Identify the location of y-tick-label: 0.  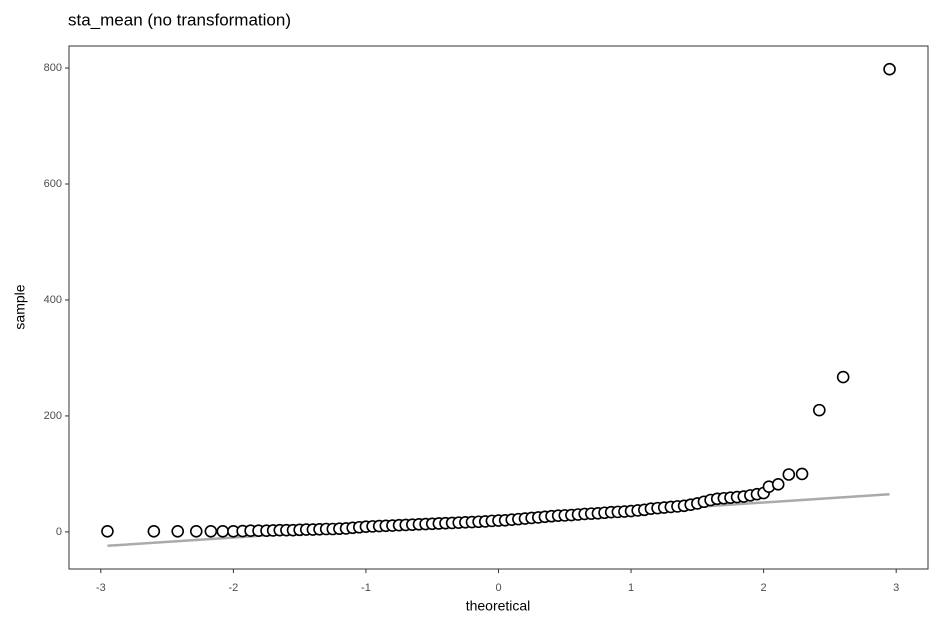
(59, 532).